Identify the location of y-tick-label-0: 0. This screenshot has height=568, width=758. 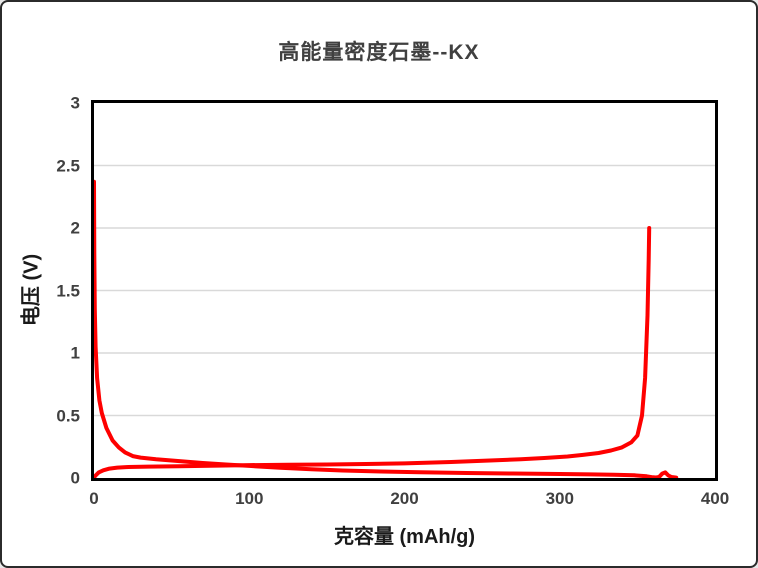
(75, 478).